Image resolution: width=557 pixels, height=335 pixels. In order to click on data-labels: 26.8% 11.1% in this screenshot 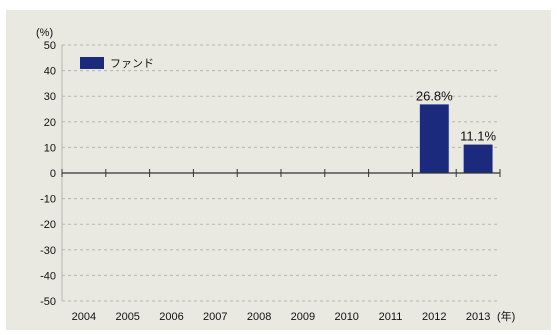, I will do `click(456, 115)`.